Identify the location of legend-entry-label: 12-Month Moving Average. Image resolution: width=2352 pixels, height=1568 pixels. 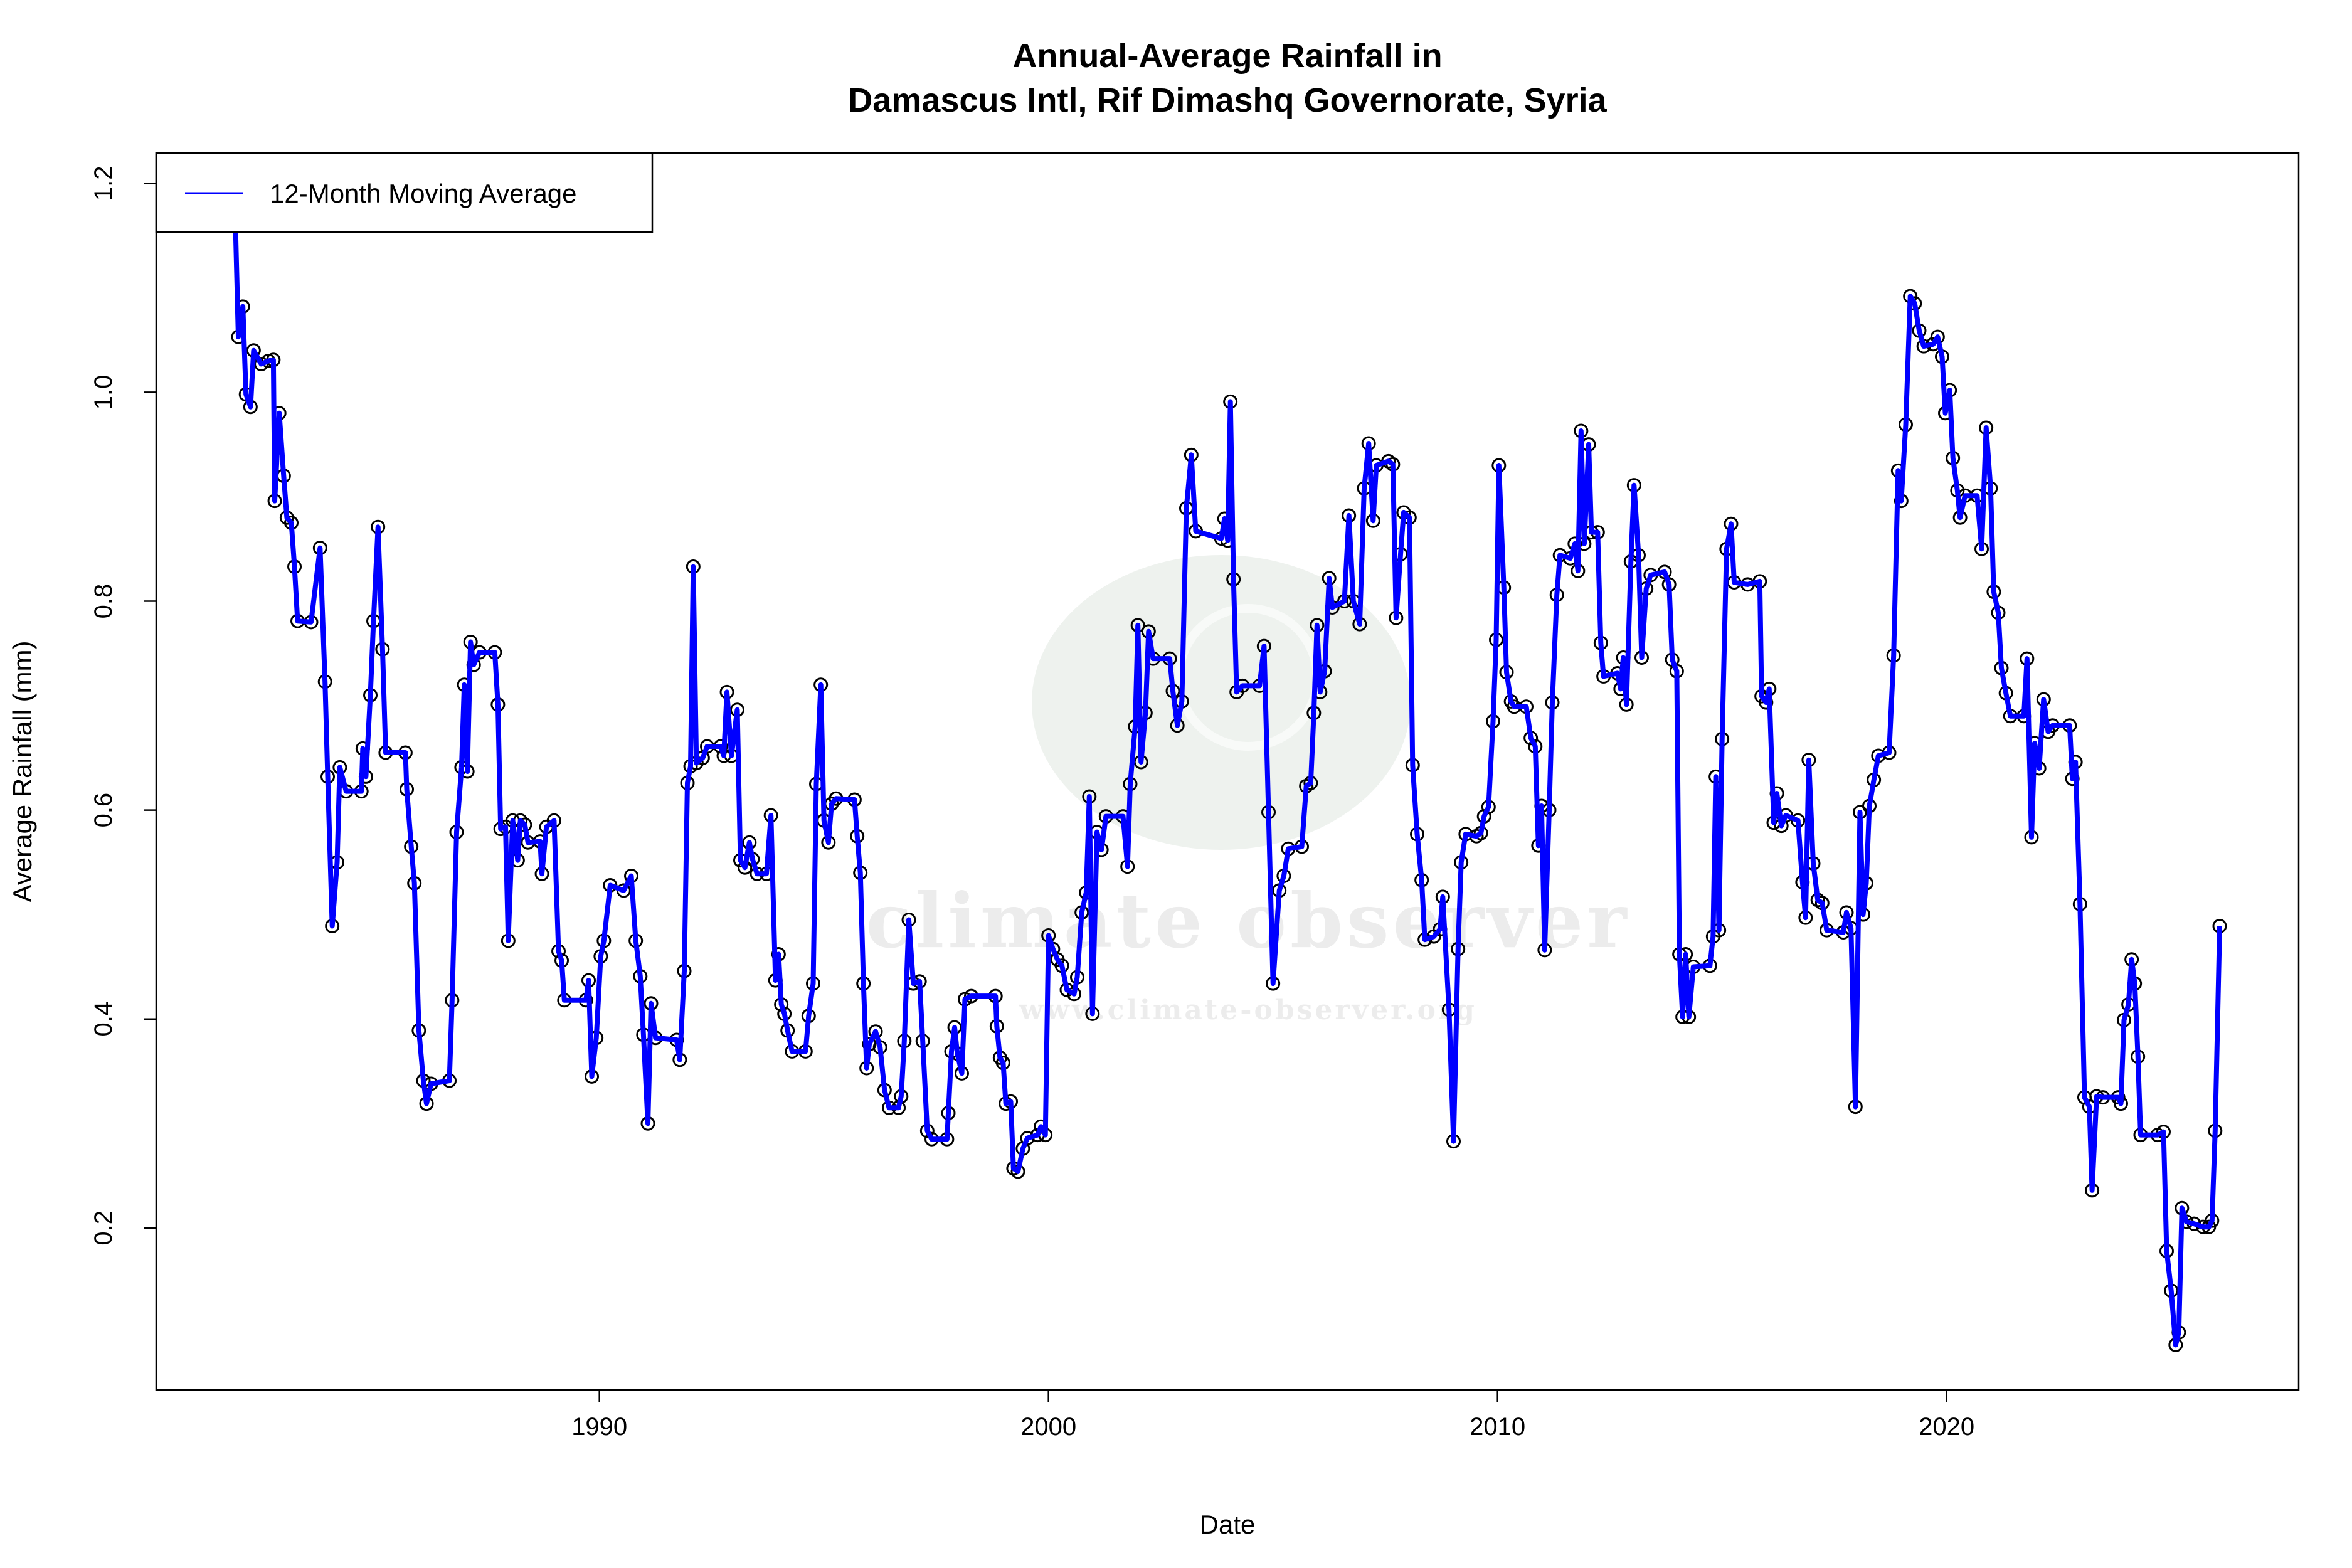
(423, 194).